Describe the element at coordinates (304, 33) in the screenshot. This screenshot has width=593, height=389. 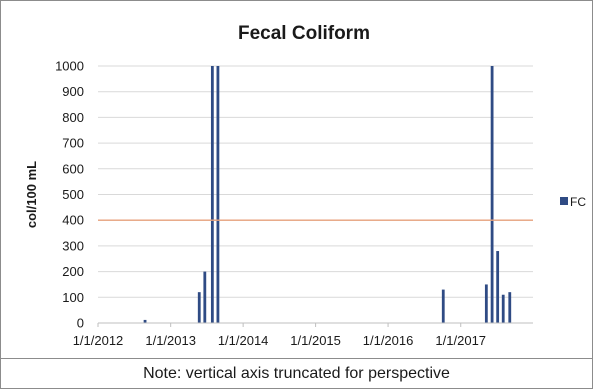
I see `chart-title: Fecal Coliform` at that location.